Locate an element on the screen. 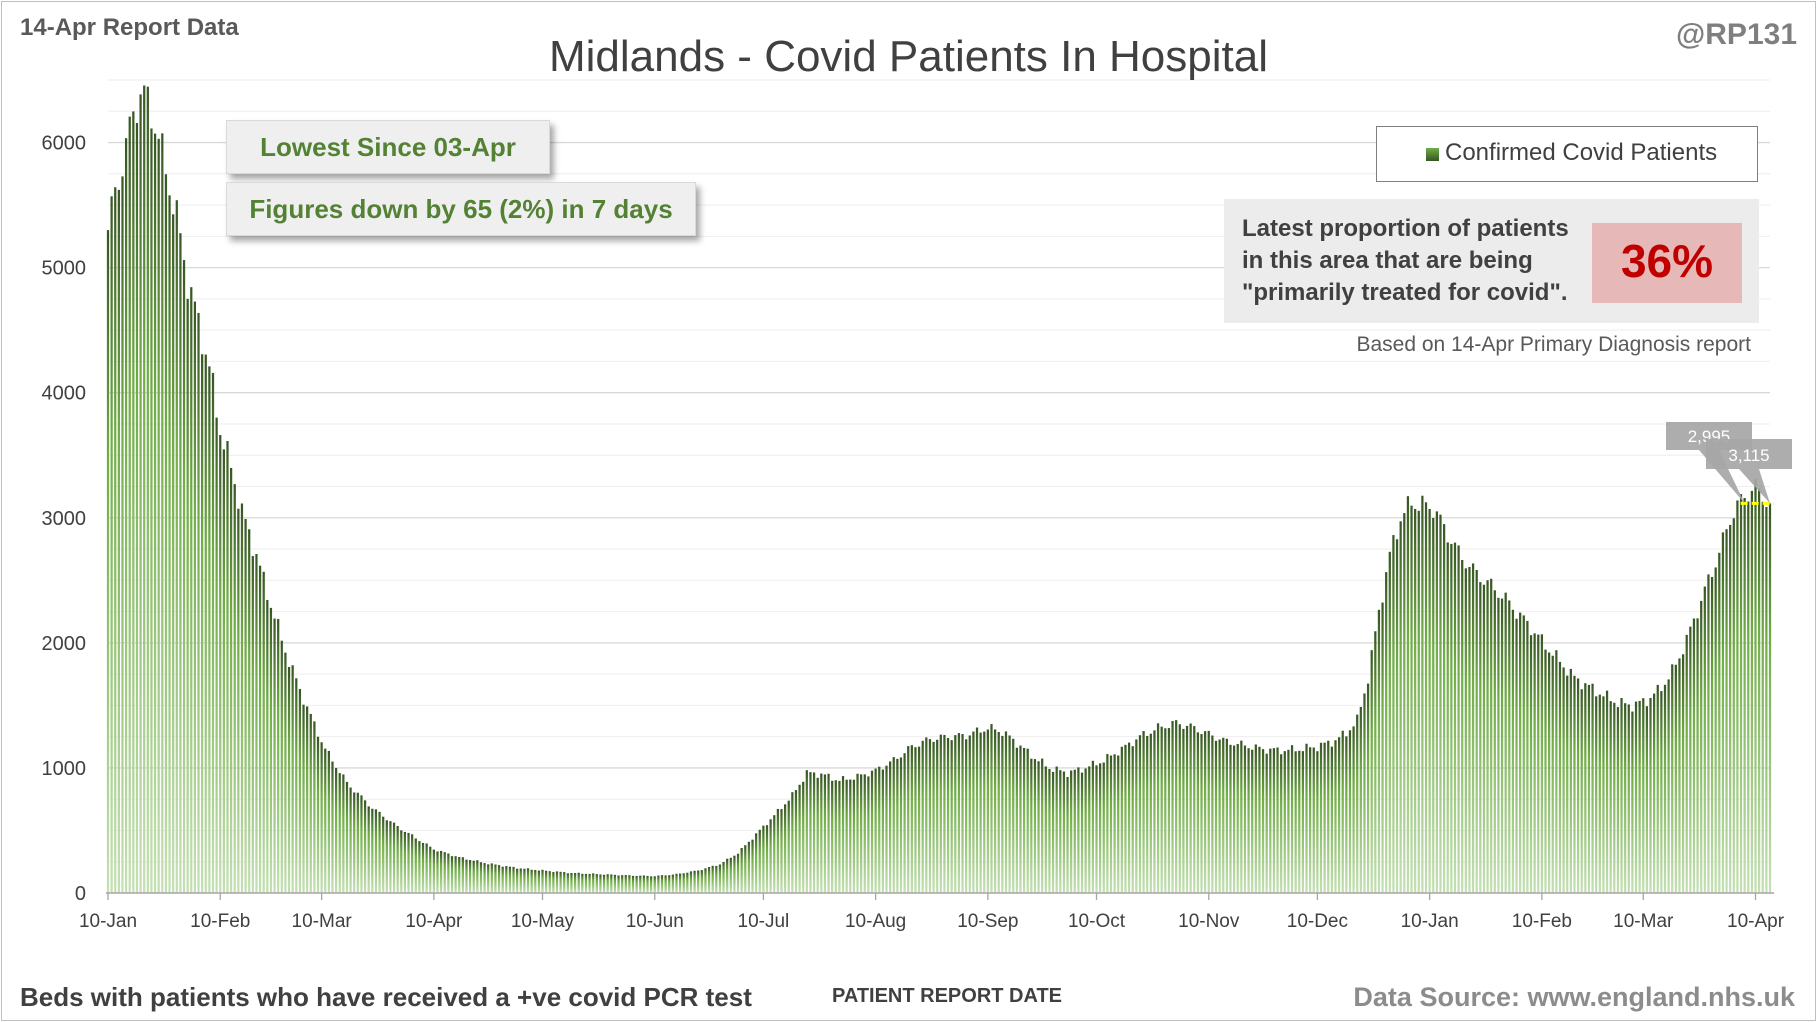 This screenshot has width=1817, height=1022. callout-lowest-since: Lowest Since 03-Apr is located at coordinates (388, 147).